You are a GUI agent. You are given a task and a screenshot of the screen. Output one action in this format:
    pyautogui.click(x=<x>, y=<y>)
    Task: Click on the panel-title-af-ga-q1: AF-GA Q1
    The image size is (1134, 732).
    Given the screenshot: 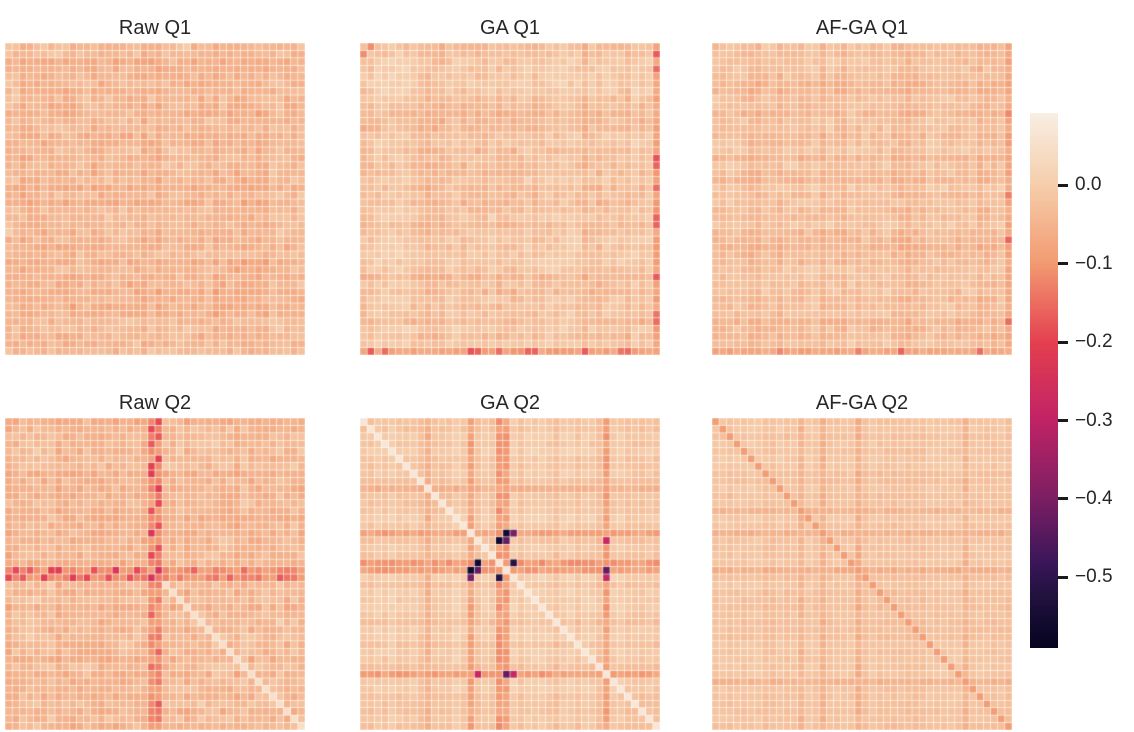 What is the action you would take?
    pyautogui.click(x=862, y=28)
    